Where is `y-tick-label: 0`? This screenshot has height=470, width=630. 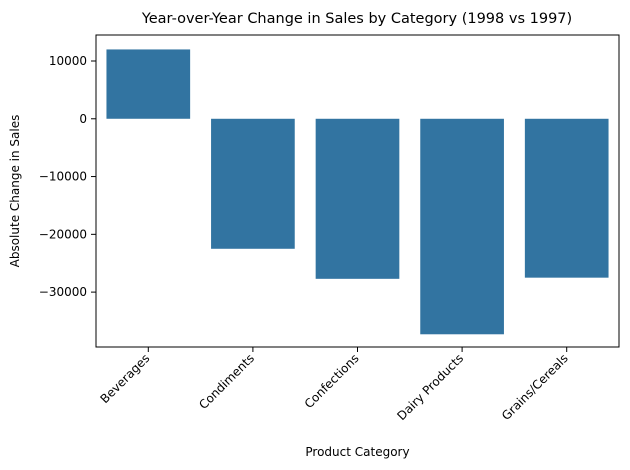
y-tick-label: 0 is located at coordinates (83, 119).